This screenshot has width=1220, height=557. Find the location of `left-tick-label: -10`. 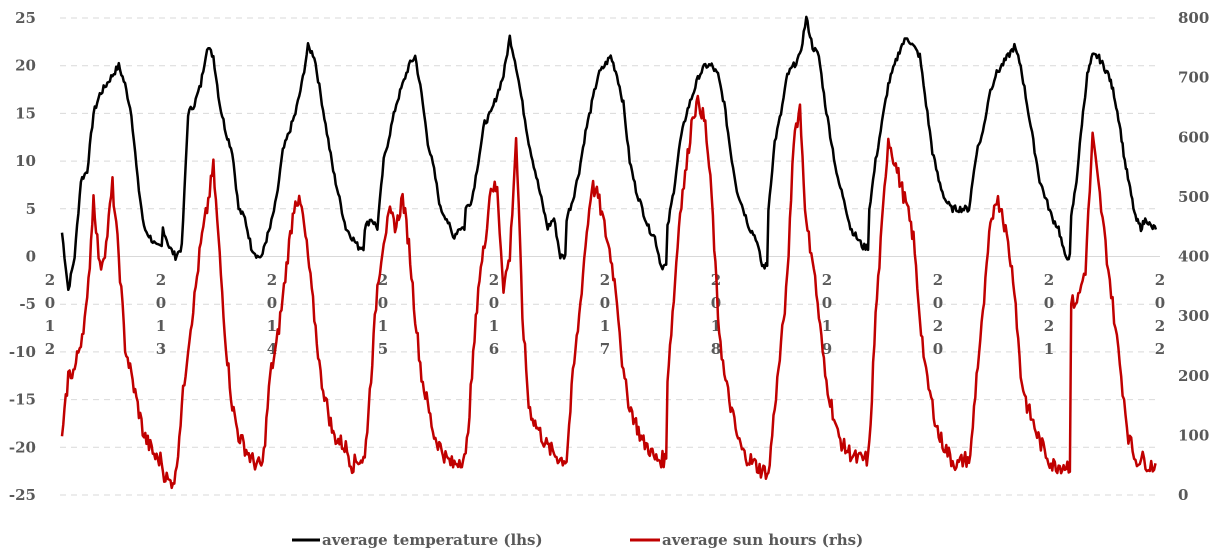

left-tick-label: -10 is located at coordinates (22, 352).